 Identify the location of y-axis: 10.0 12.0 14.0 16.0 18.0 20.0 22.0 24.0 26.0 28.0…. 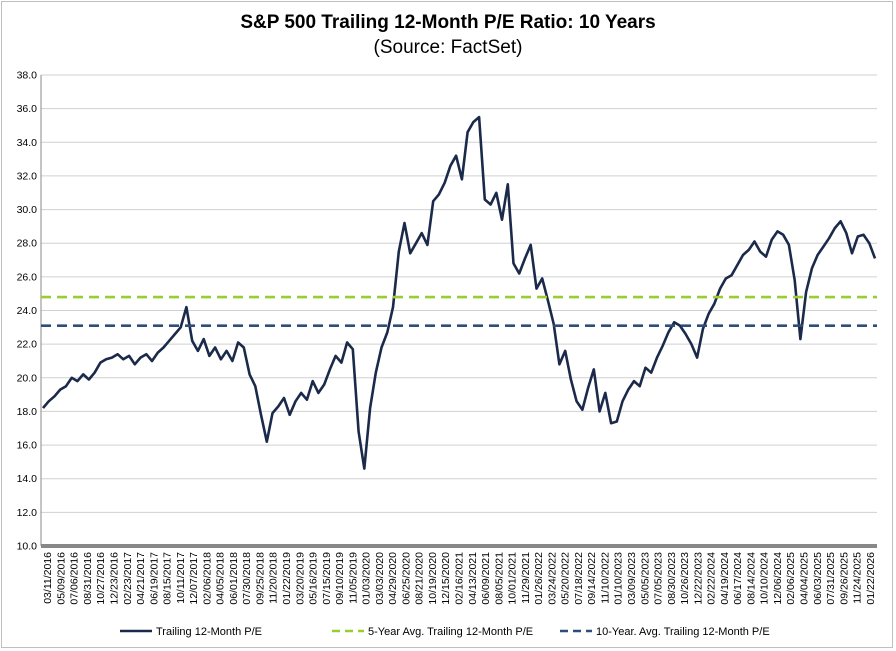
(29, 311).